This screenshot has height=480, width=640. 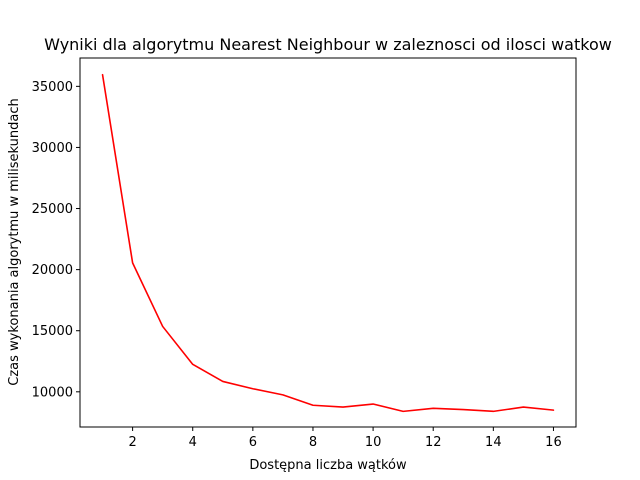 I want to click on y-tick-label-20000: 20000, so click(x=52, y=270).